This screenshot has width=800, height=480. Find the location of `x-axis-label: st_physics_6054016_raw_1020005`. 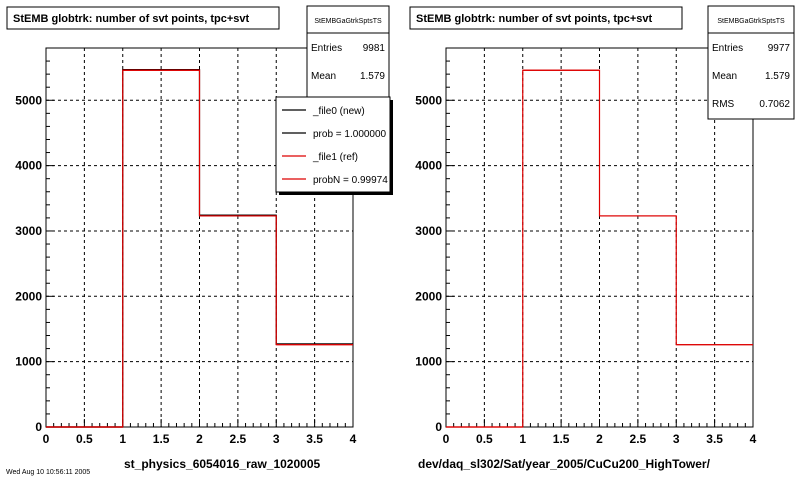

x-axis-label: st_physics_6054016_raw_1020005 is located at coordinates (222, 464).